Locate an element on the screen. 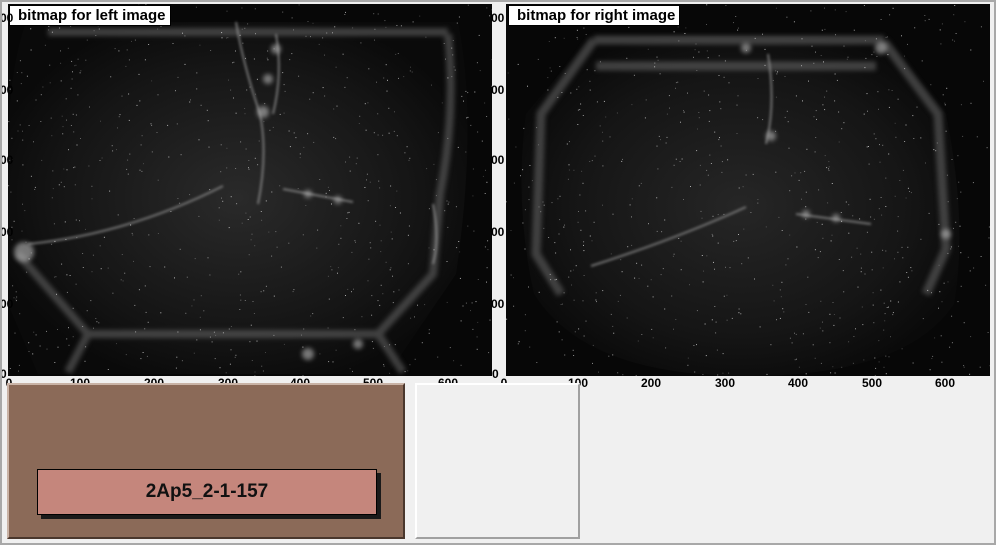 The height and width of the screenshot is (545, 996). run-label-box: 2Ap5_2-1-157 is located at coordinates (207, 492).